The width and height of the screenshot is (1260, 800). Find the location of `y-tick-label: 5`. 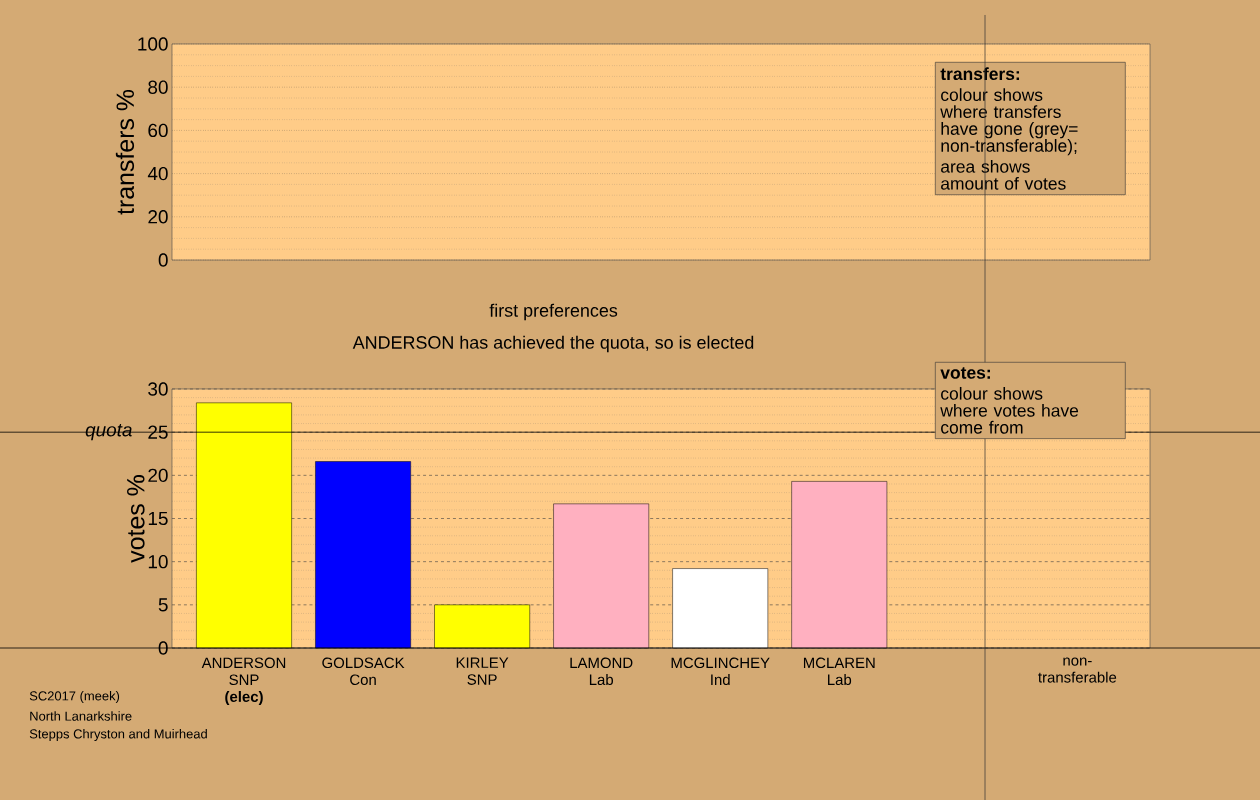

y-tick-label: 5 is located at coordinates (163, 605).